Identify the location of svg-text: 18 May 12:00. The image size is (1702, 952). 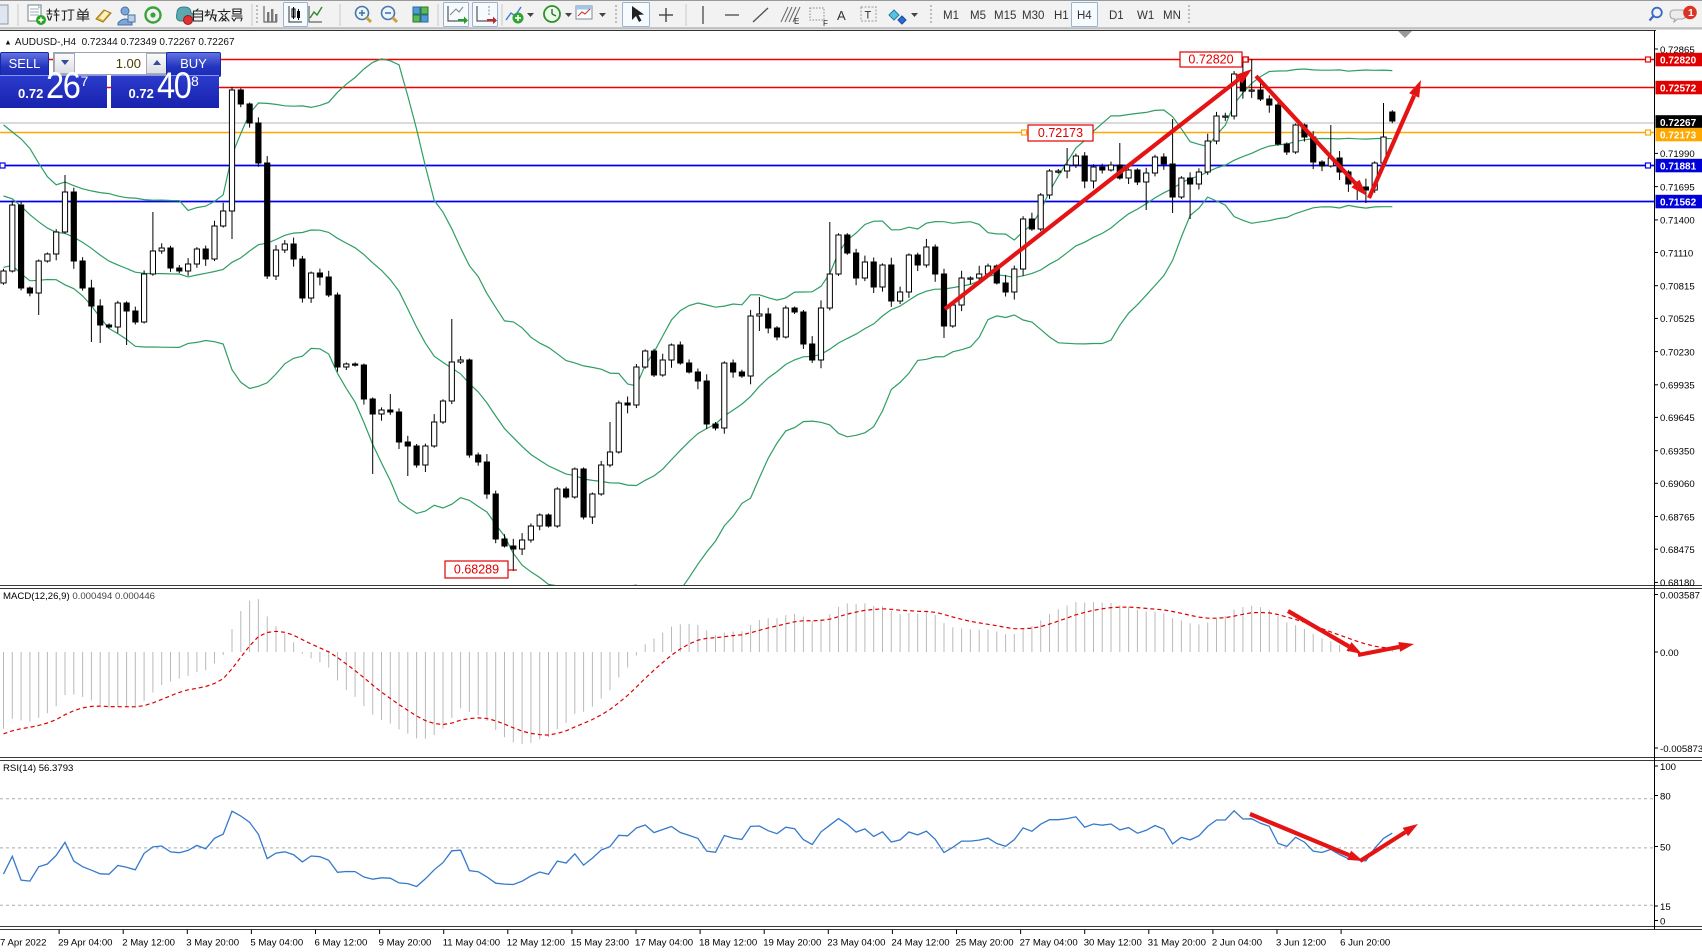
(728, 943).